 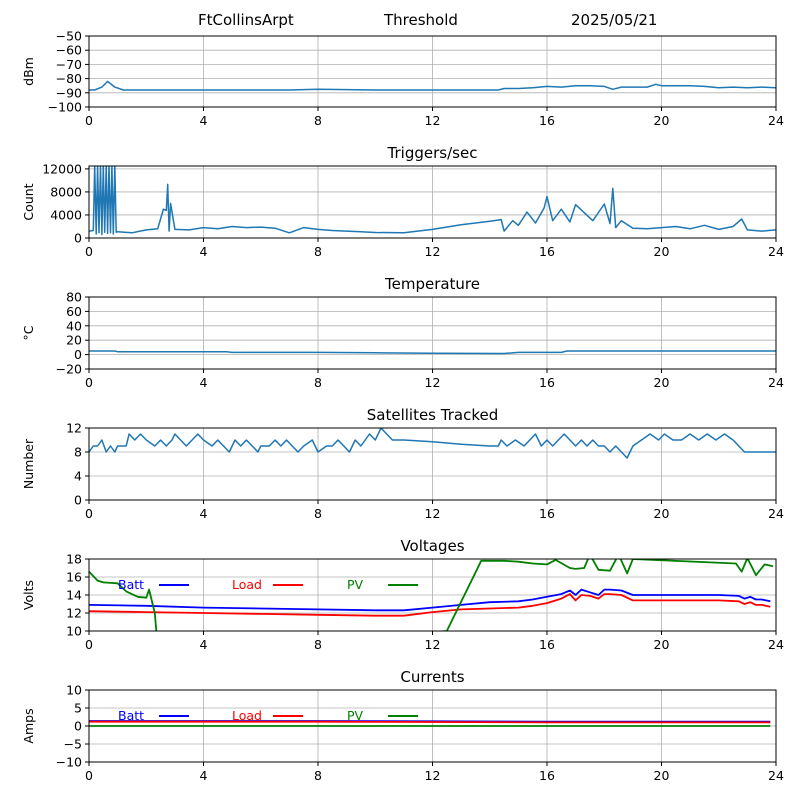 What do you see at coordinates (28, 332) in the screenshot?
I see `y-axis-label: °C` at bounding box center [28, 332].